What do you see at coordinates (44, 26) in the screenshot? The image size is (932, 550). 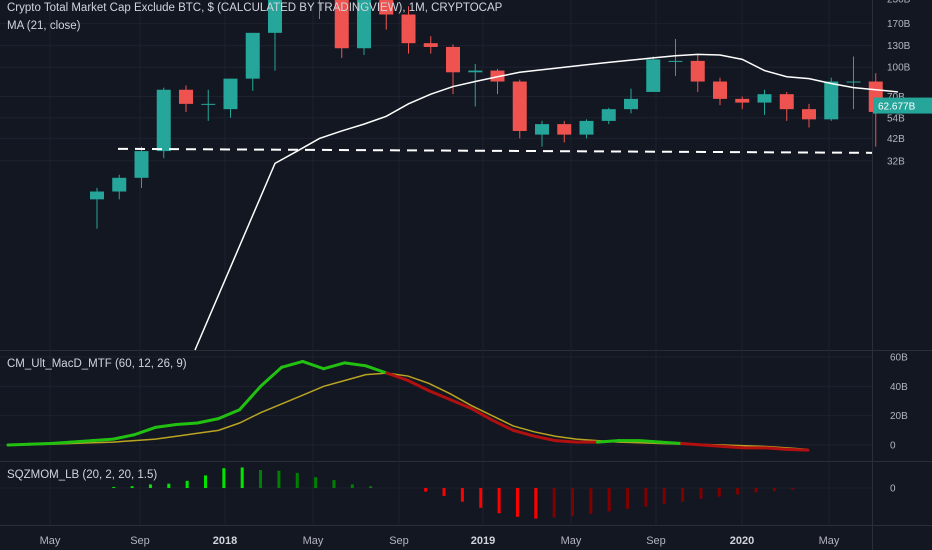 I see `ma-indicator-legend: MA (21, close)` at bounding box center [44, 26].